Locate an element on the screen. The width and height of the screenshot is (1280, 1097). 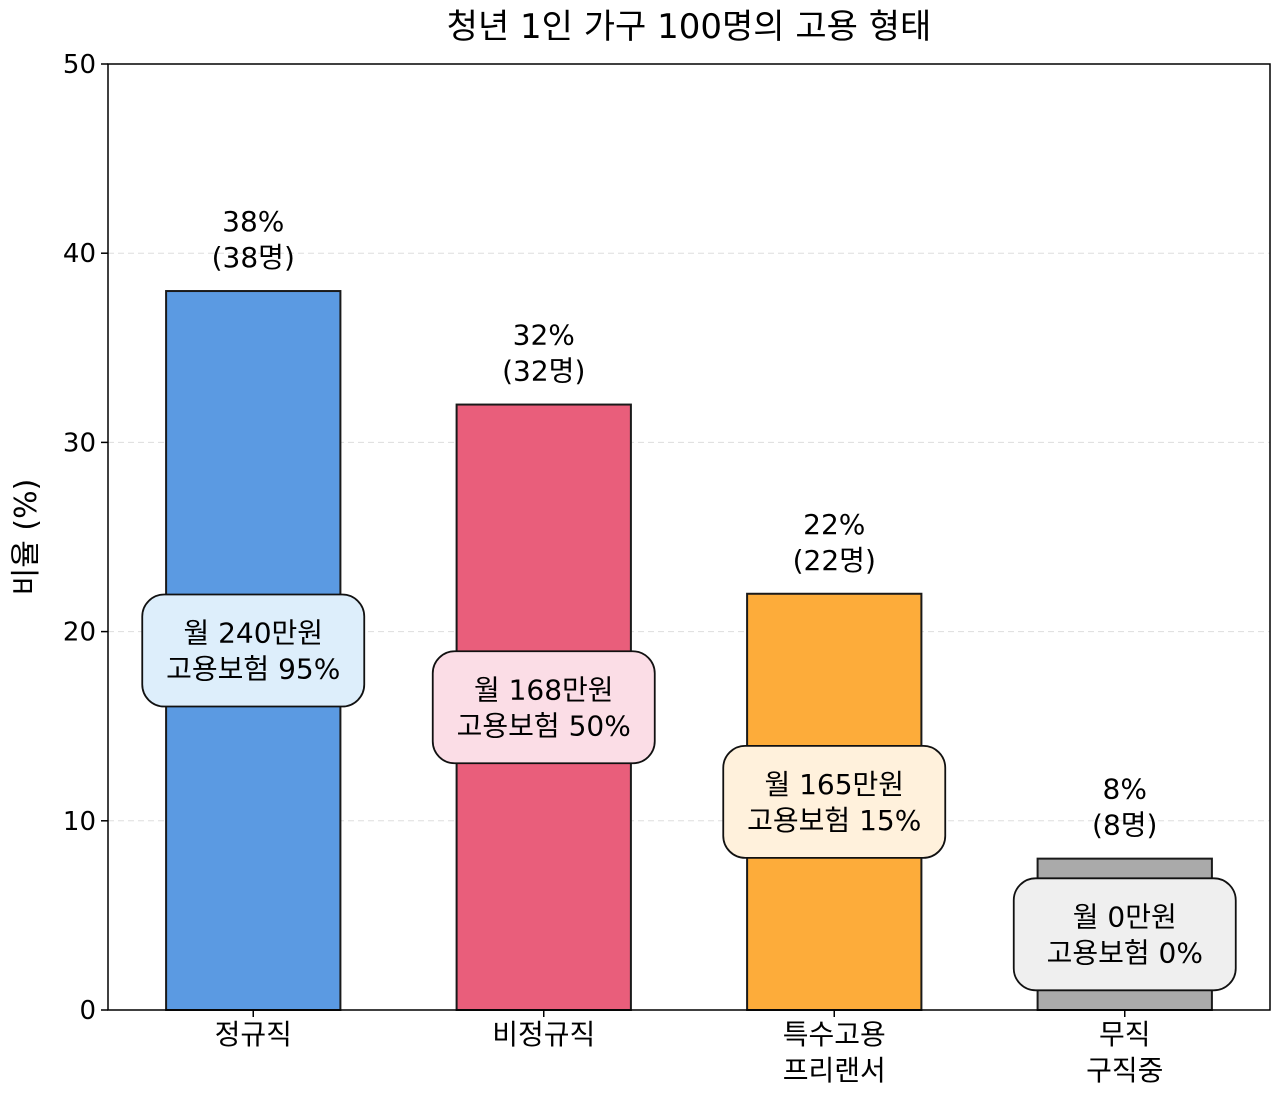
annotation-text: 월 0만원 is located at coordinates (1125, 916).